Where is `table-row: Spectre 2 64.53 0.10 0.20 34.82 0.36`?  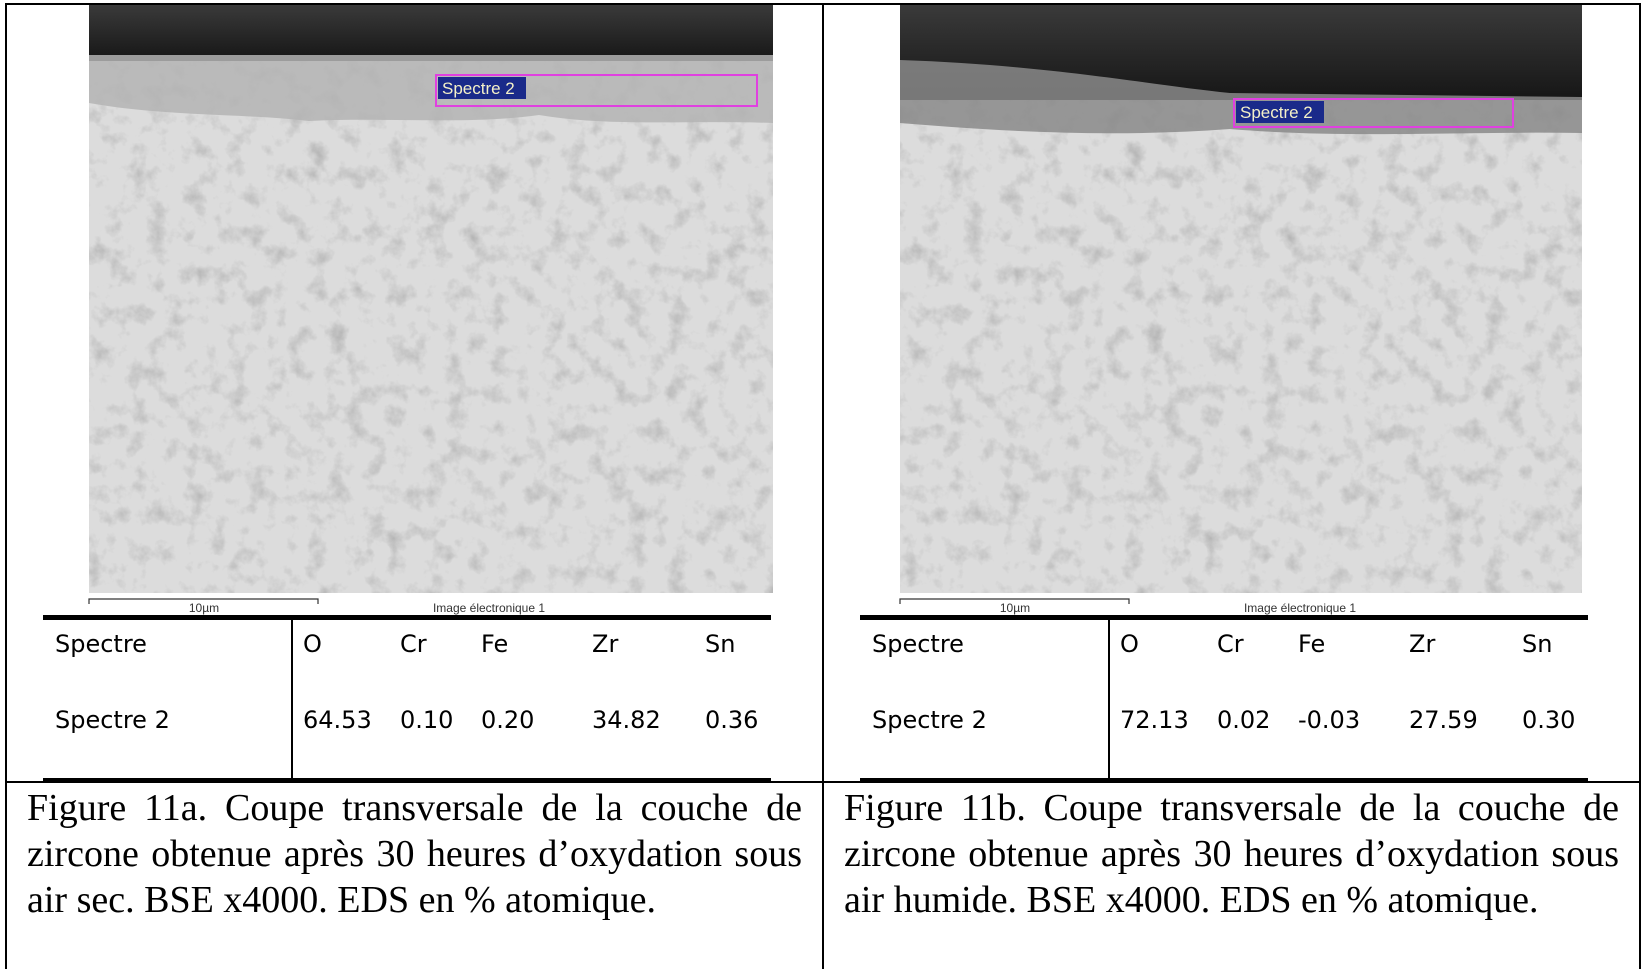 table-row: Spectre 2 64.53 0.10 0.20 34.82 0.36 is located at coordinates (407, 721).